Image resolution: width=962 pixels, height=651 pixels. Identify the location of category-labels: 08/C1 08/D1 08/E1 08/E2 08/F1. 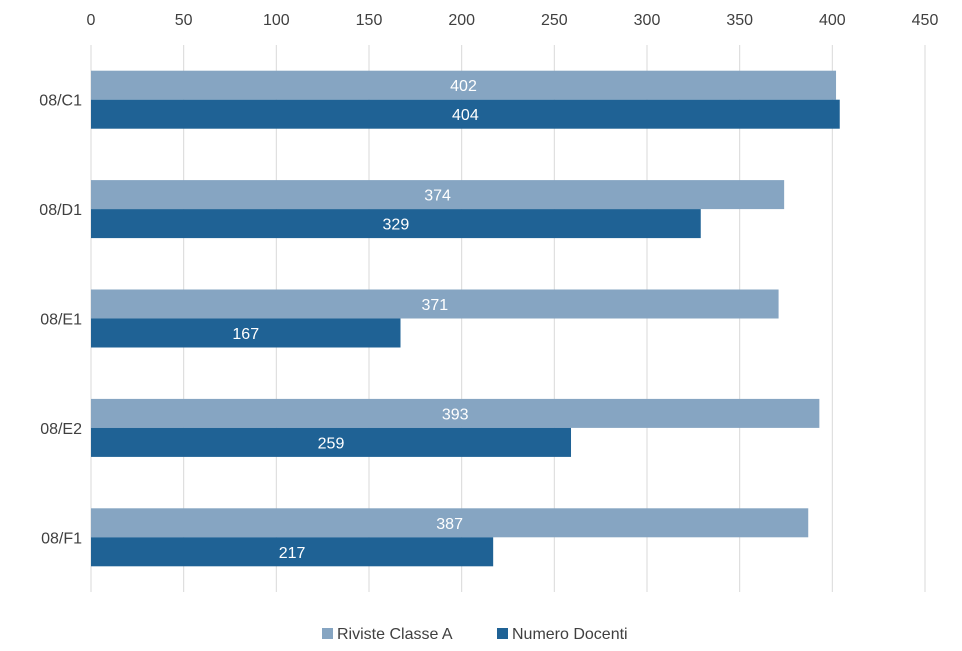
(60, 320).